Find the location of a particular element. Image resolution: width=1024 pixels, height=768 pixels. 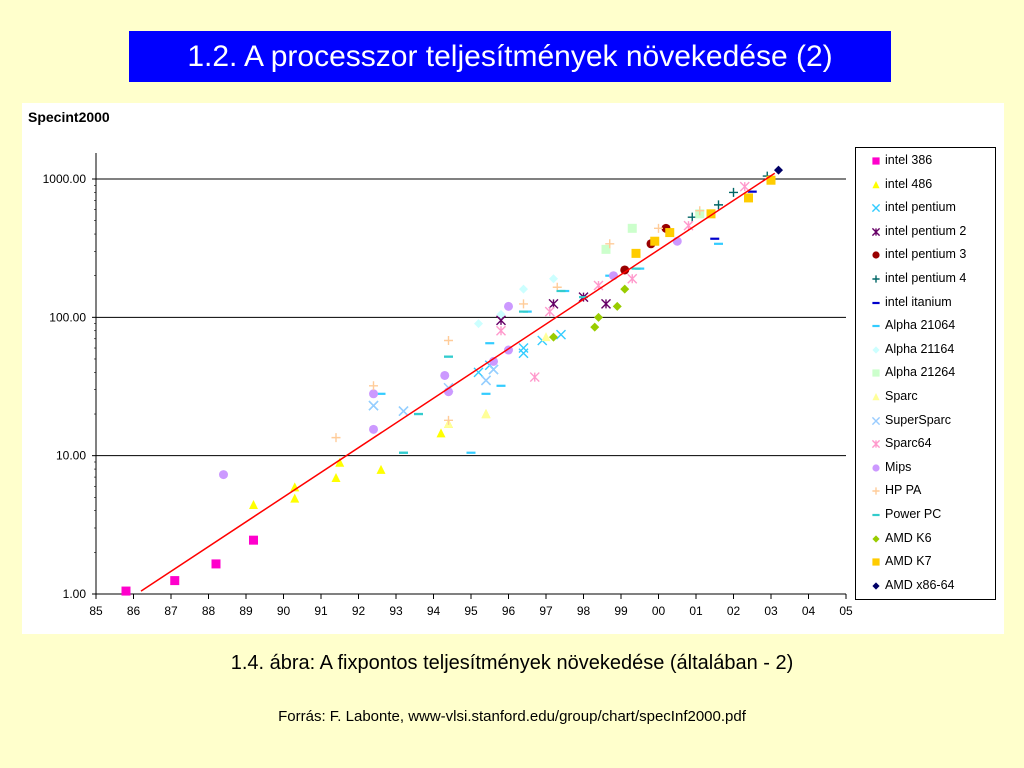

x-tick-label: 02 is located at coordinates (734, 611).